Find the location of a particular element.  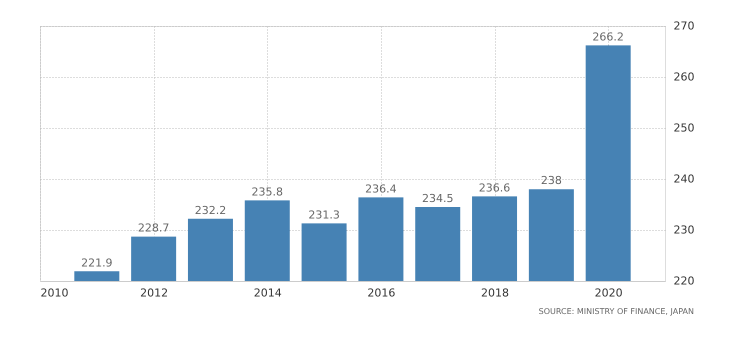

y-tick-label: 230 is located at coordinates (684, 230).